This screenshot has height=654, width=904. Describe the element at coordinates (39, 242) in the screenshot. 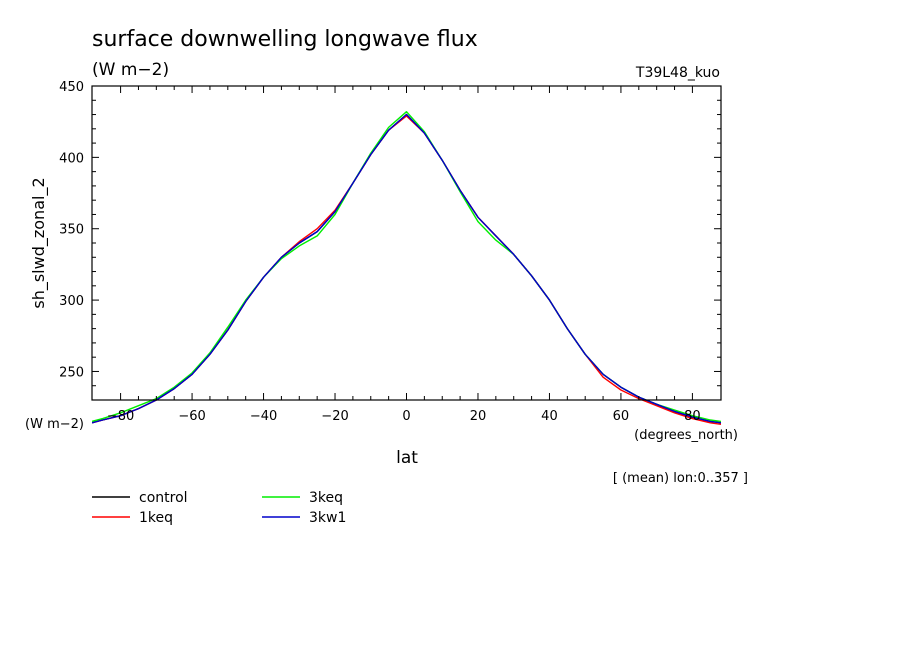

I see `y-axis-label: sh_slwd_zonal_2` at that location.